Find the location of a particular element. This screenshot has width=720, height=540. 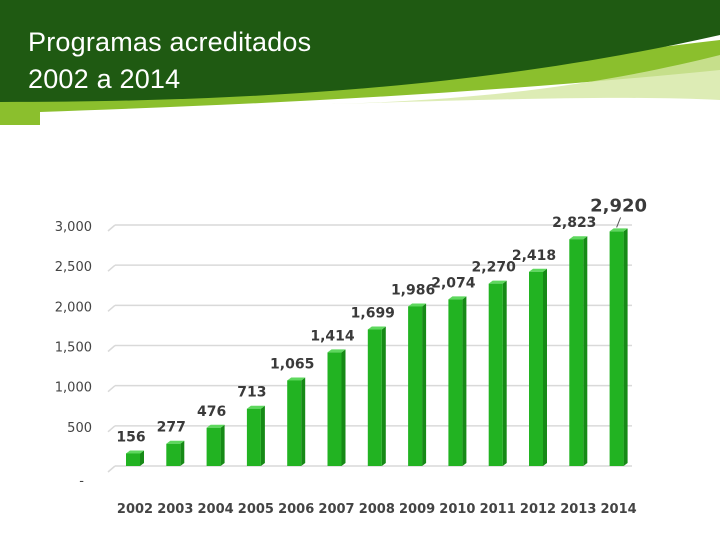

bar-2011 is located at coordinates (495, 374).